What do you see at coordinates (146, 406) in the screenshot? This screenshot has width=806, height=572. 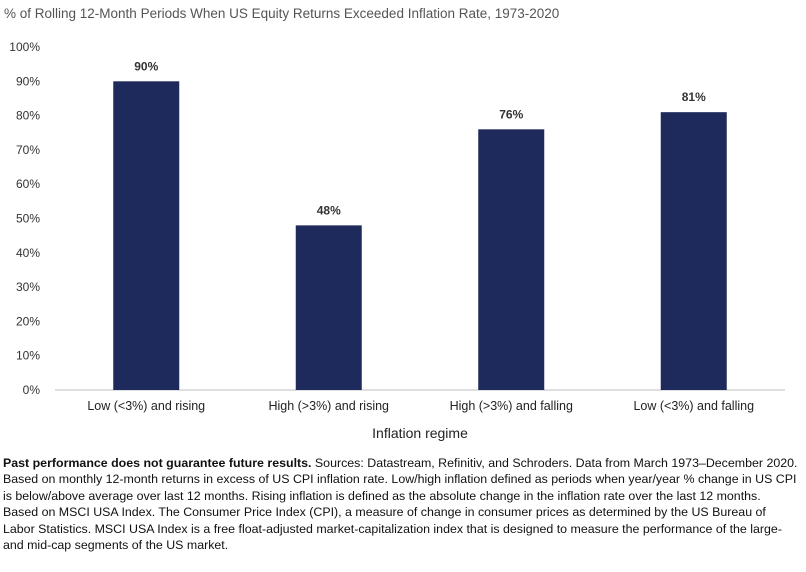 I see `x-category-label: Low (<3%) and rising` at bounding box center [146, 406].